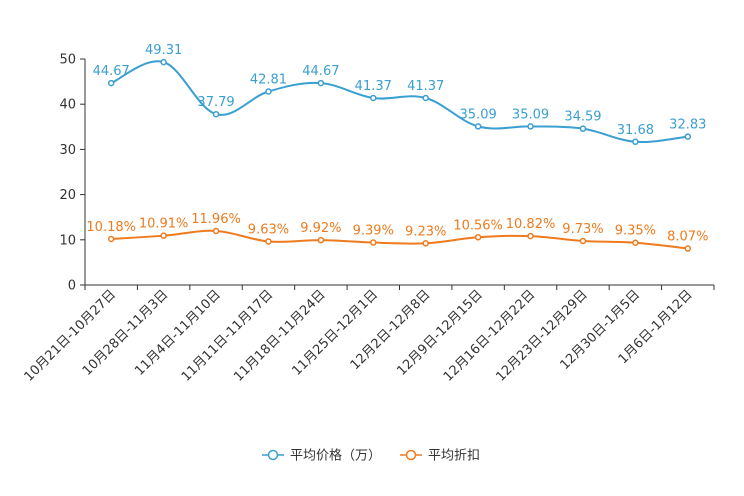 This screenshot has width=744, height=496. What do you see at coordinates (635, 130) in the screenshot?
I see `data-label: 31.68` at bounding box center [635, 130].